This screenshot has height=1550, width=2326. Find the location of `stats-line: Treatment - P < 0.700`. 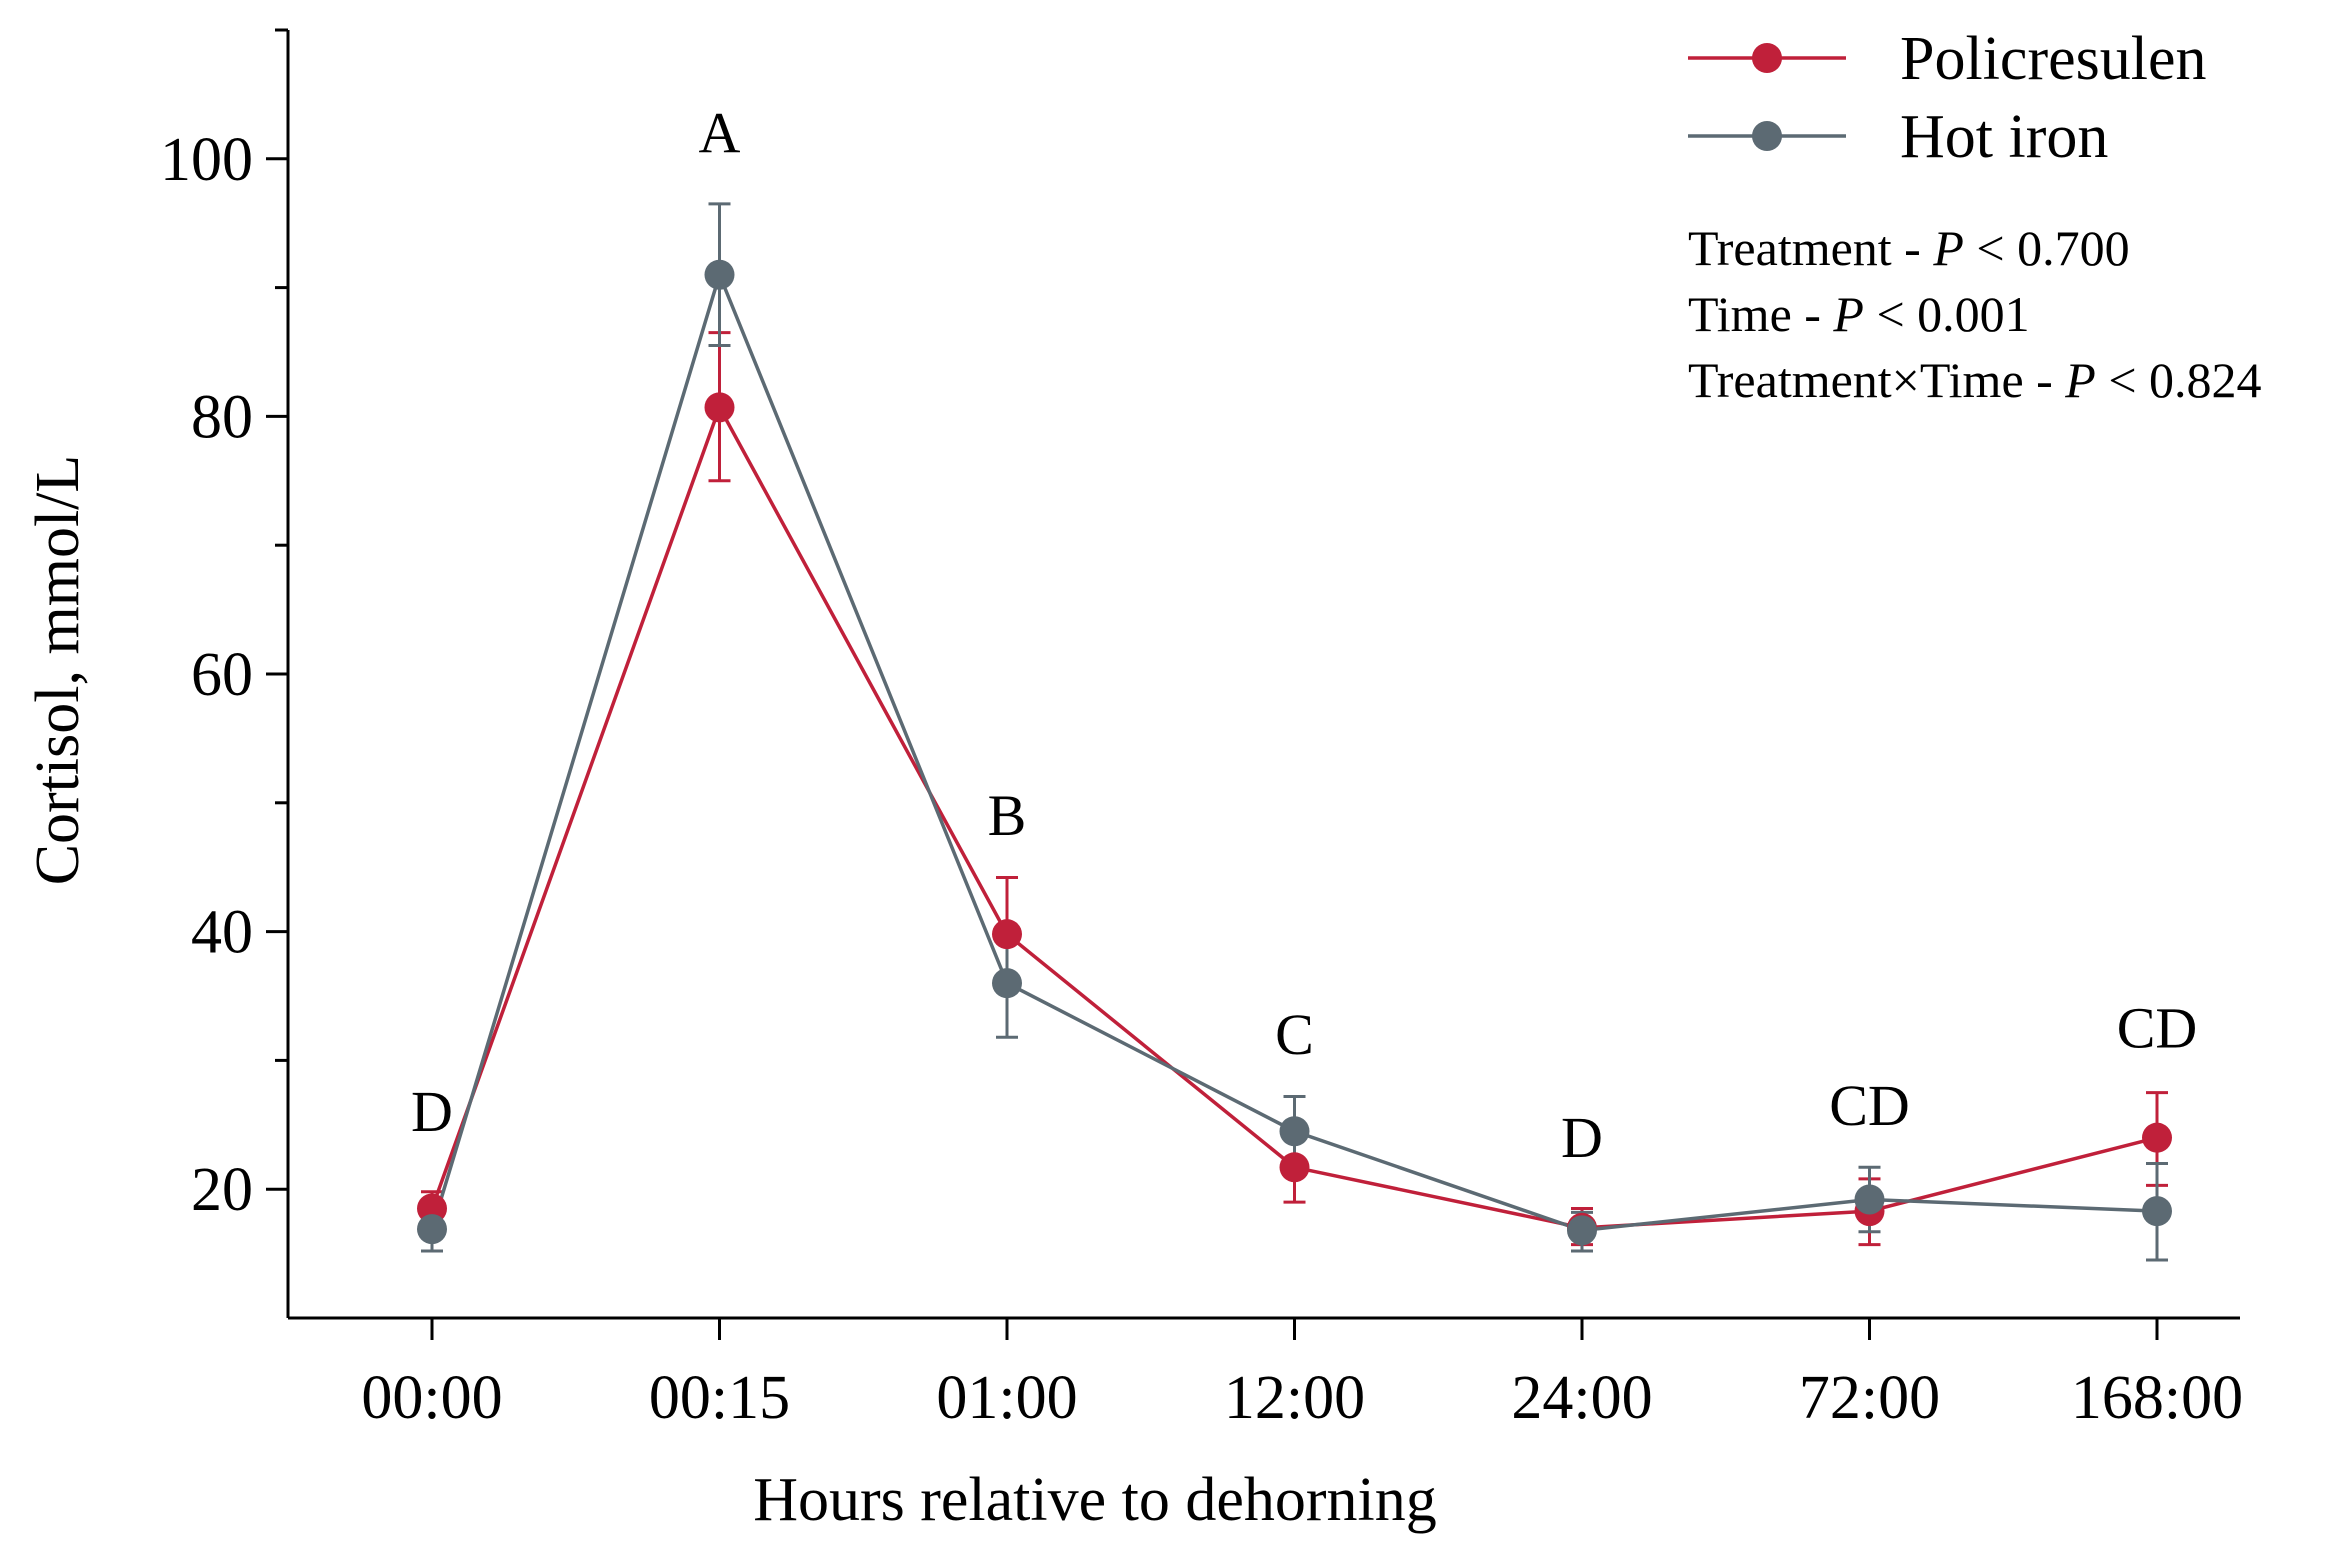

stats-line: Treatment - P < 0.700 is located at coordinates (1909, 248).